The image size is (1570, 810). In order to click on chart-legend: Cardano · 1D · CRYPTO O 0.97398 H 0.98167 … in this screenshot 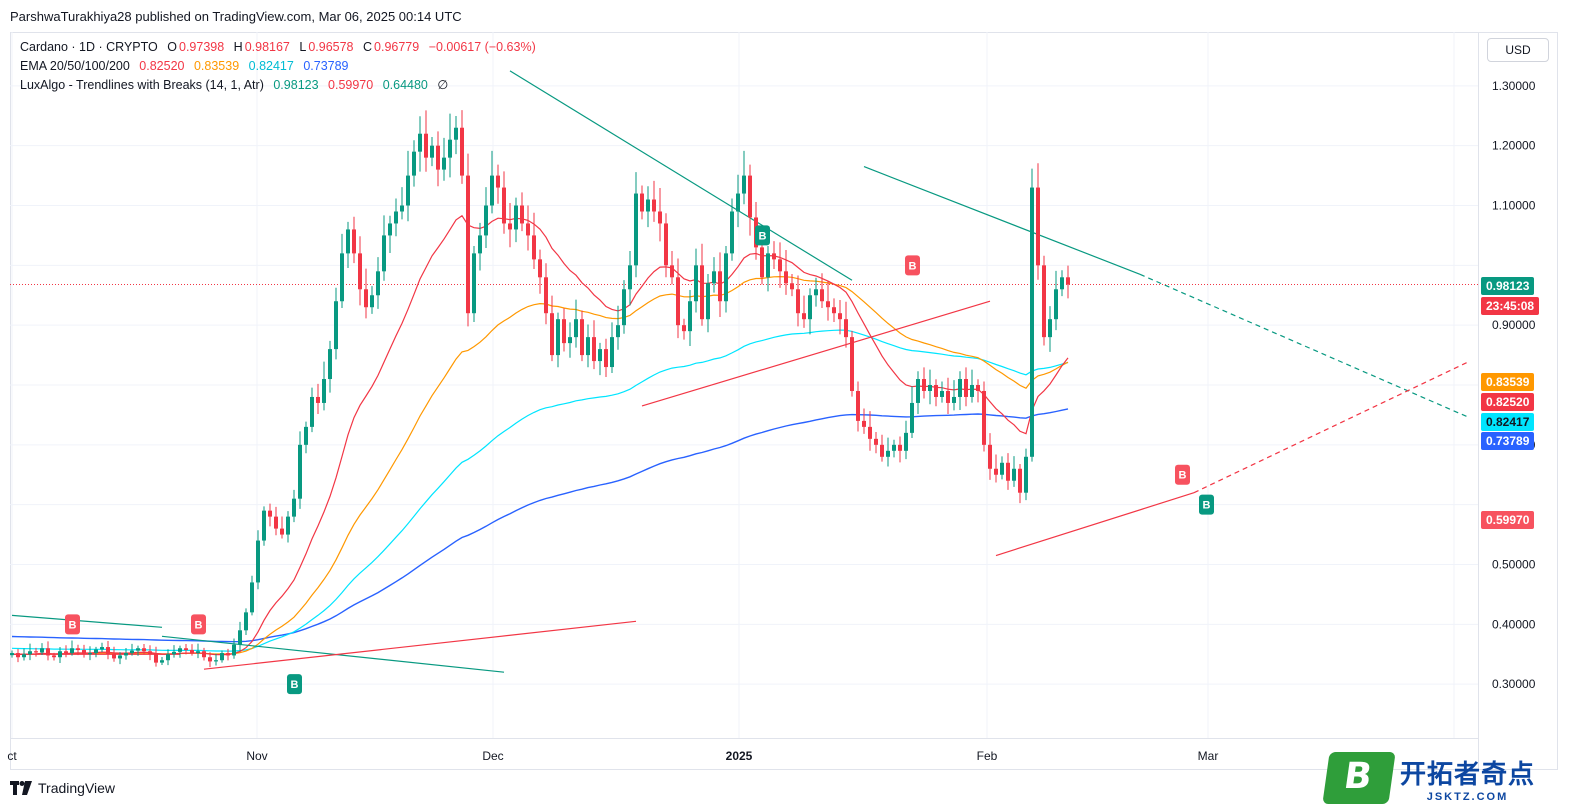, I will do `click(278, 66)`.